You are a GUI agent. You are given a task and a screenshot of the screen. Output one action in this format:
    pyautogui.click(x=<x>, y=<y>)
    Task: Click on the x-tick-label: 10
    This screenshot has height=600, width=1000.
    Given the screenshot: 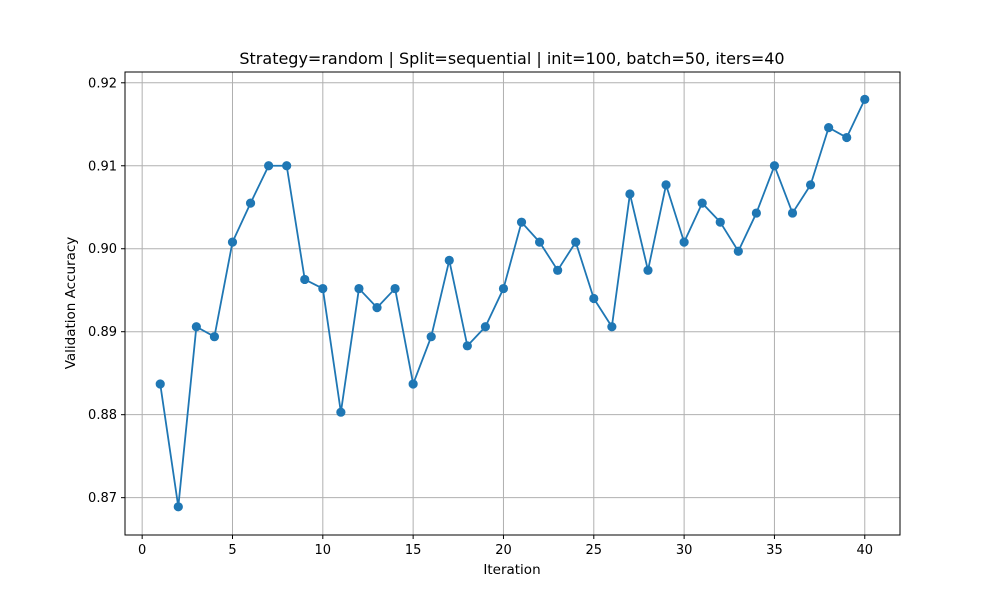 What is the action you would take?
    pyautogui.click(x=323, y=550)
    